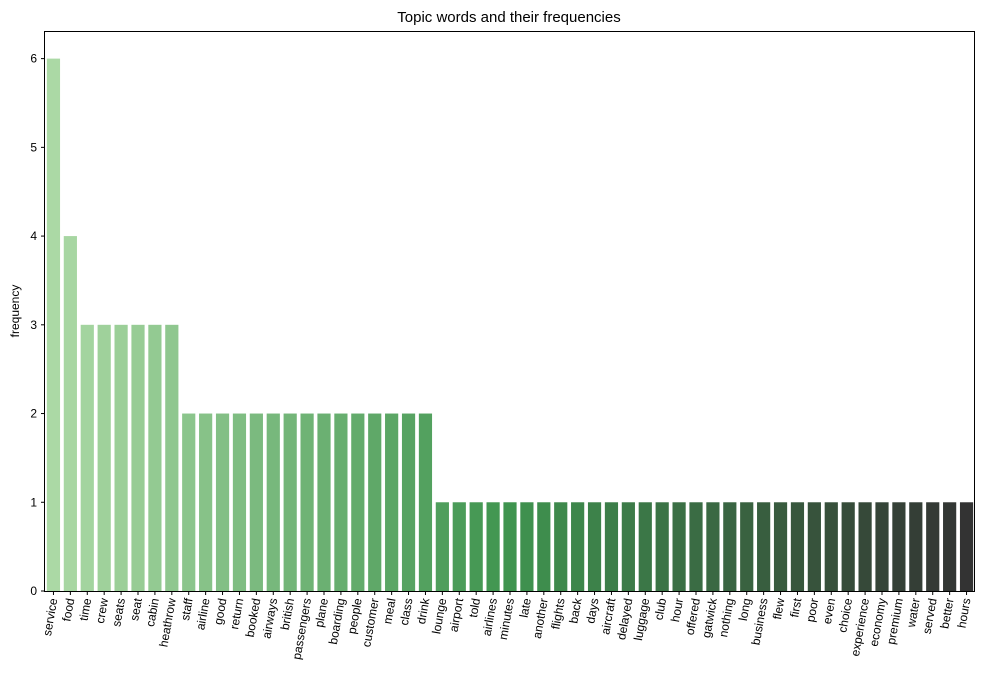  I want to click on bar-long, so click(747, 546).